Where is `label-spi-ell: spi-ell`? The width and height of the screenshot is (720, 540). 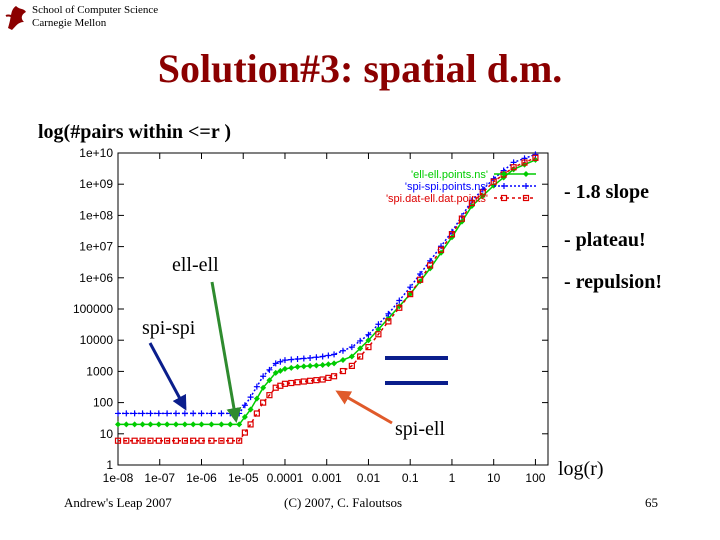
label-spi-ell: spi-ell is located at coordinates (420, 429).